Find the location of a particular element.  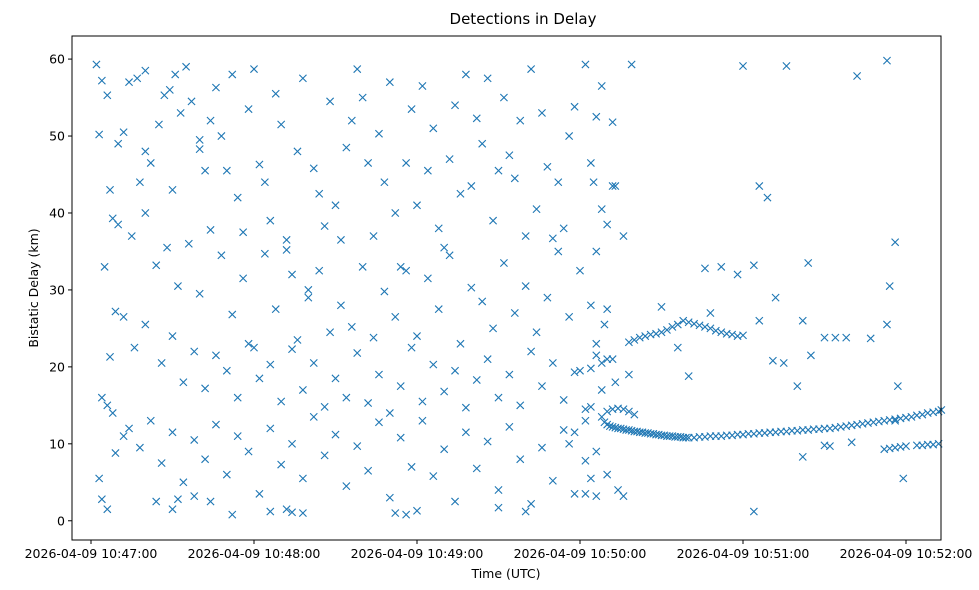

x-tick-label: 2026-04-09 10:49:00 is located at coordinates (417, 553).